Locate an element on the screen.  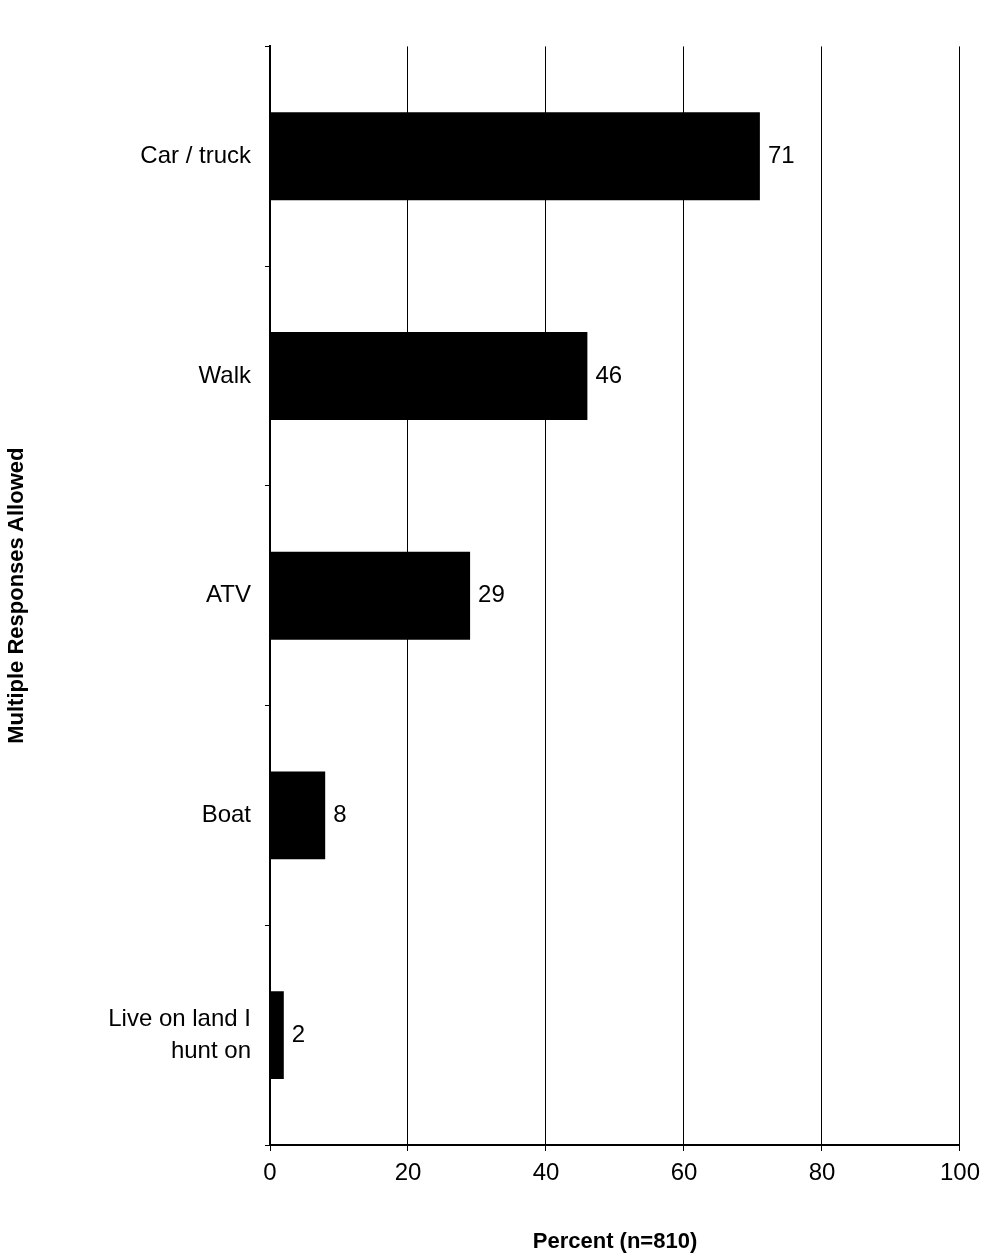
x-tick-label: 0 is located at coordinates (270, 1172).